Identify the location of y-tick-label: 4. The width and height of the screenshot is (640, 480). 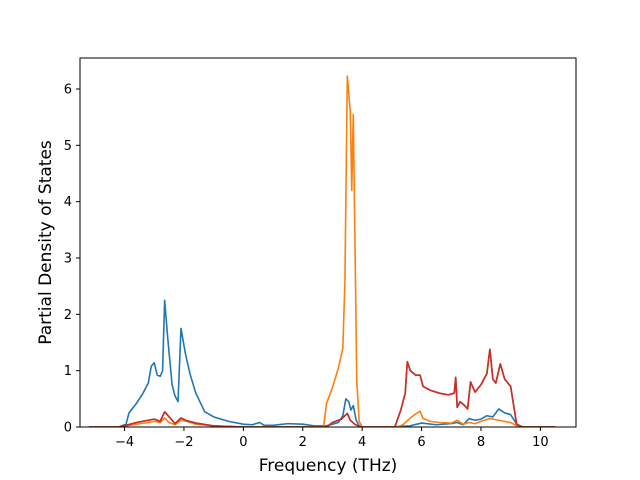
(68, 202).